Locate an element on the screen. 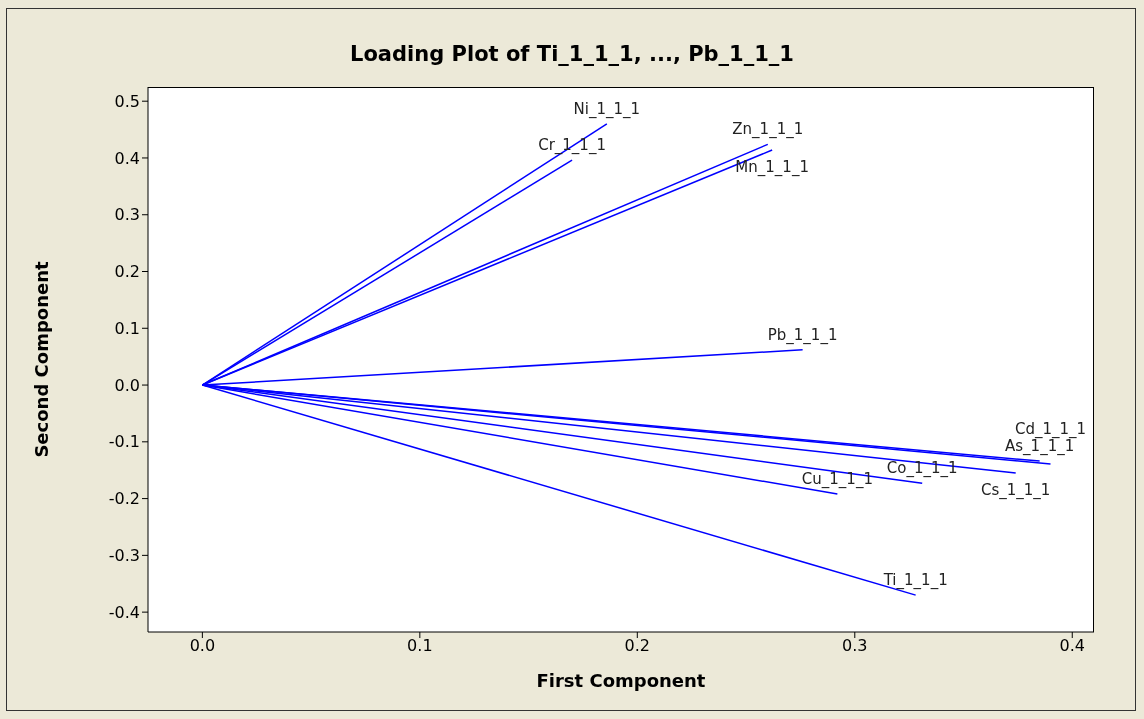 The width and height of the screenshot is (1144, 719). series-label: Cs_1_1_1 is located at coordinates (1016, 491).